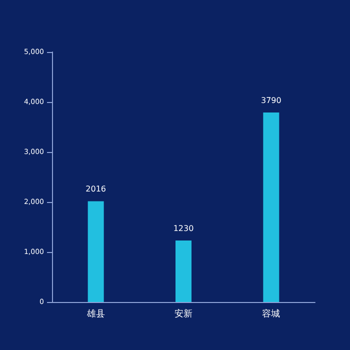  I want to click on data-label: 1230, so click(183, 228).